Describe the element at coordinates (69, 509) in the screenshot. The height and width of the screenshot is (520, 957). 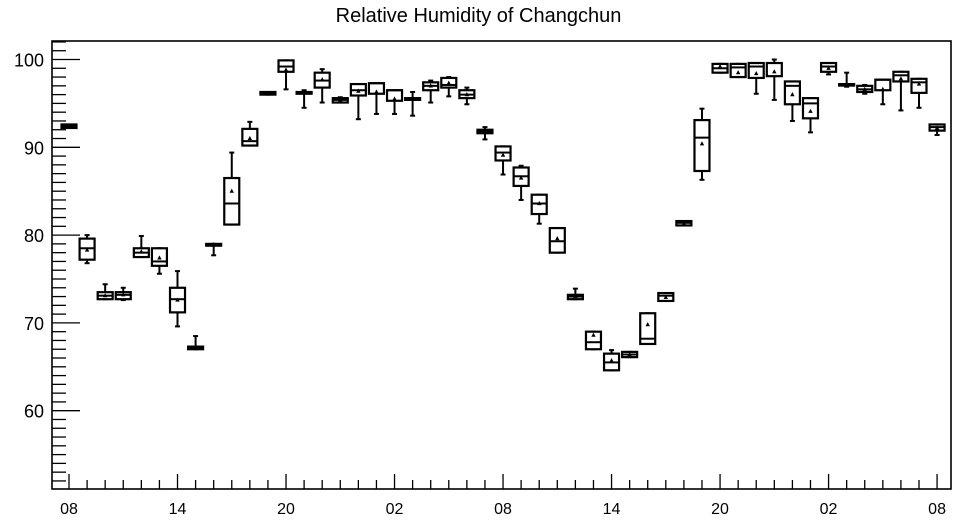
I see `x-tick-label: 08` at that location.